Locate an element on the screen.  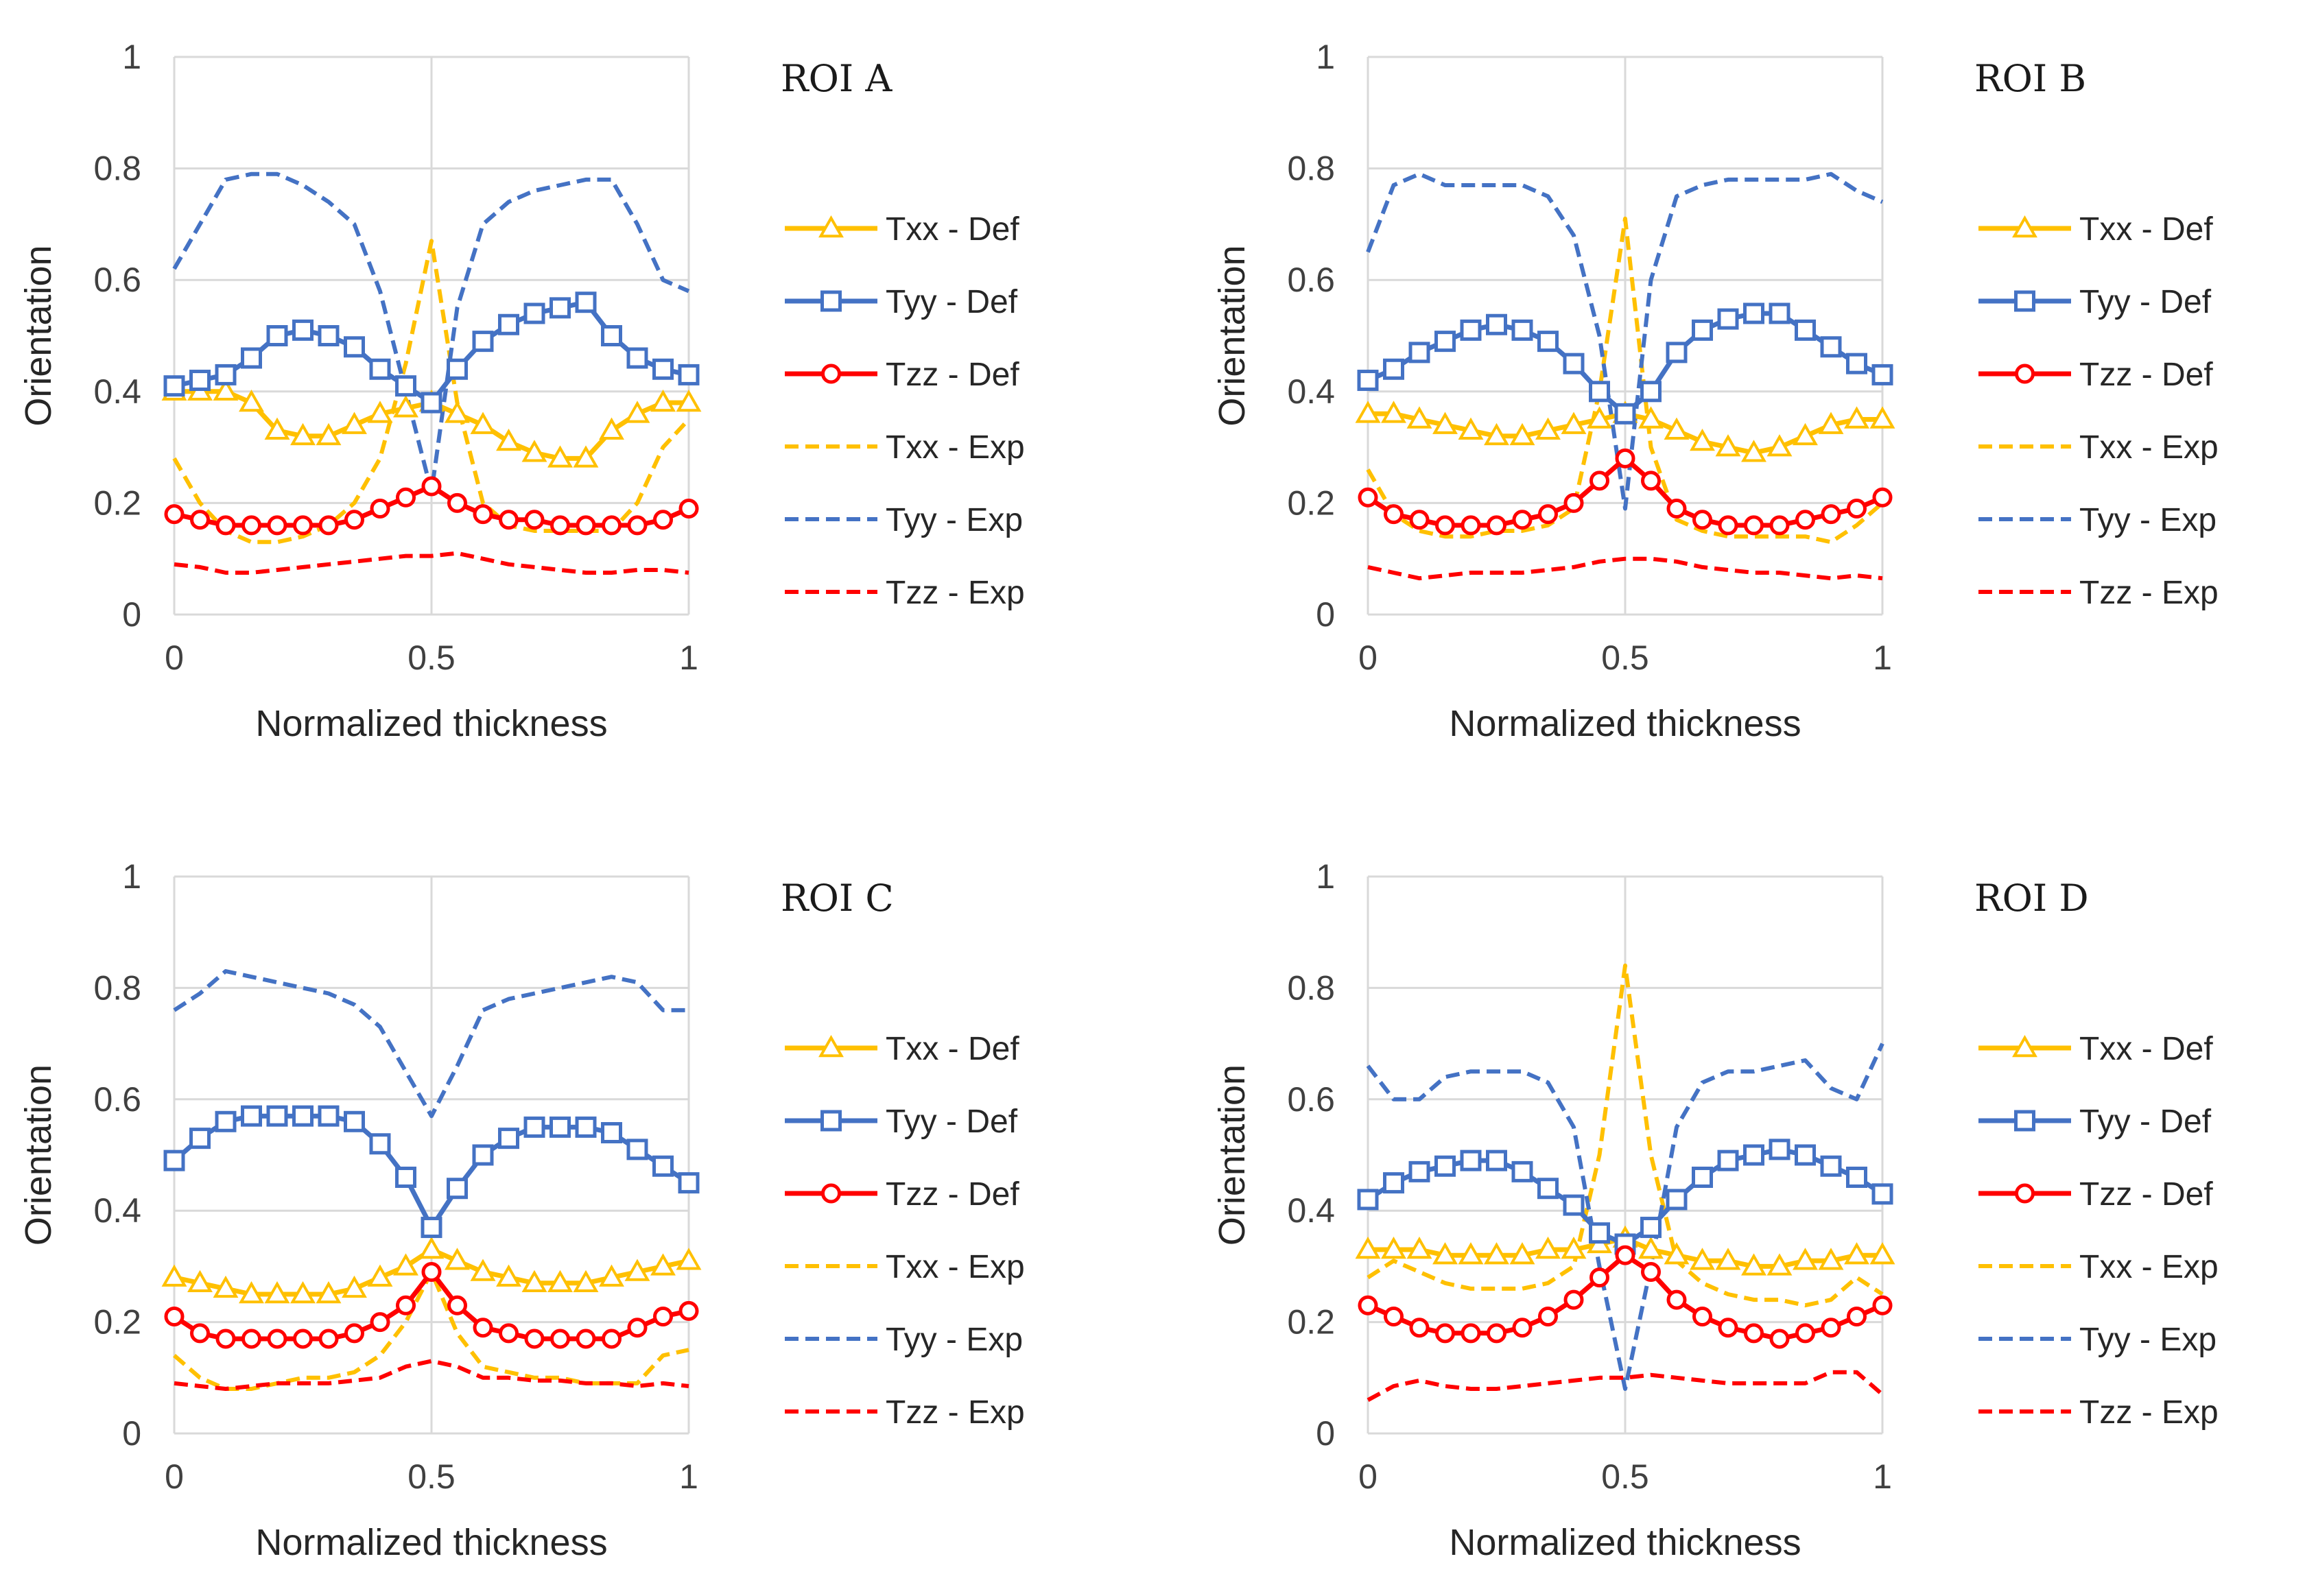
legend-item: Tzz - Def is located at coordinates (902, 1194).